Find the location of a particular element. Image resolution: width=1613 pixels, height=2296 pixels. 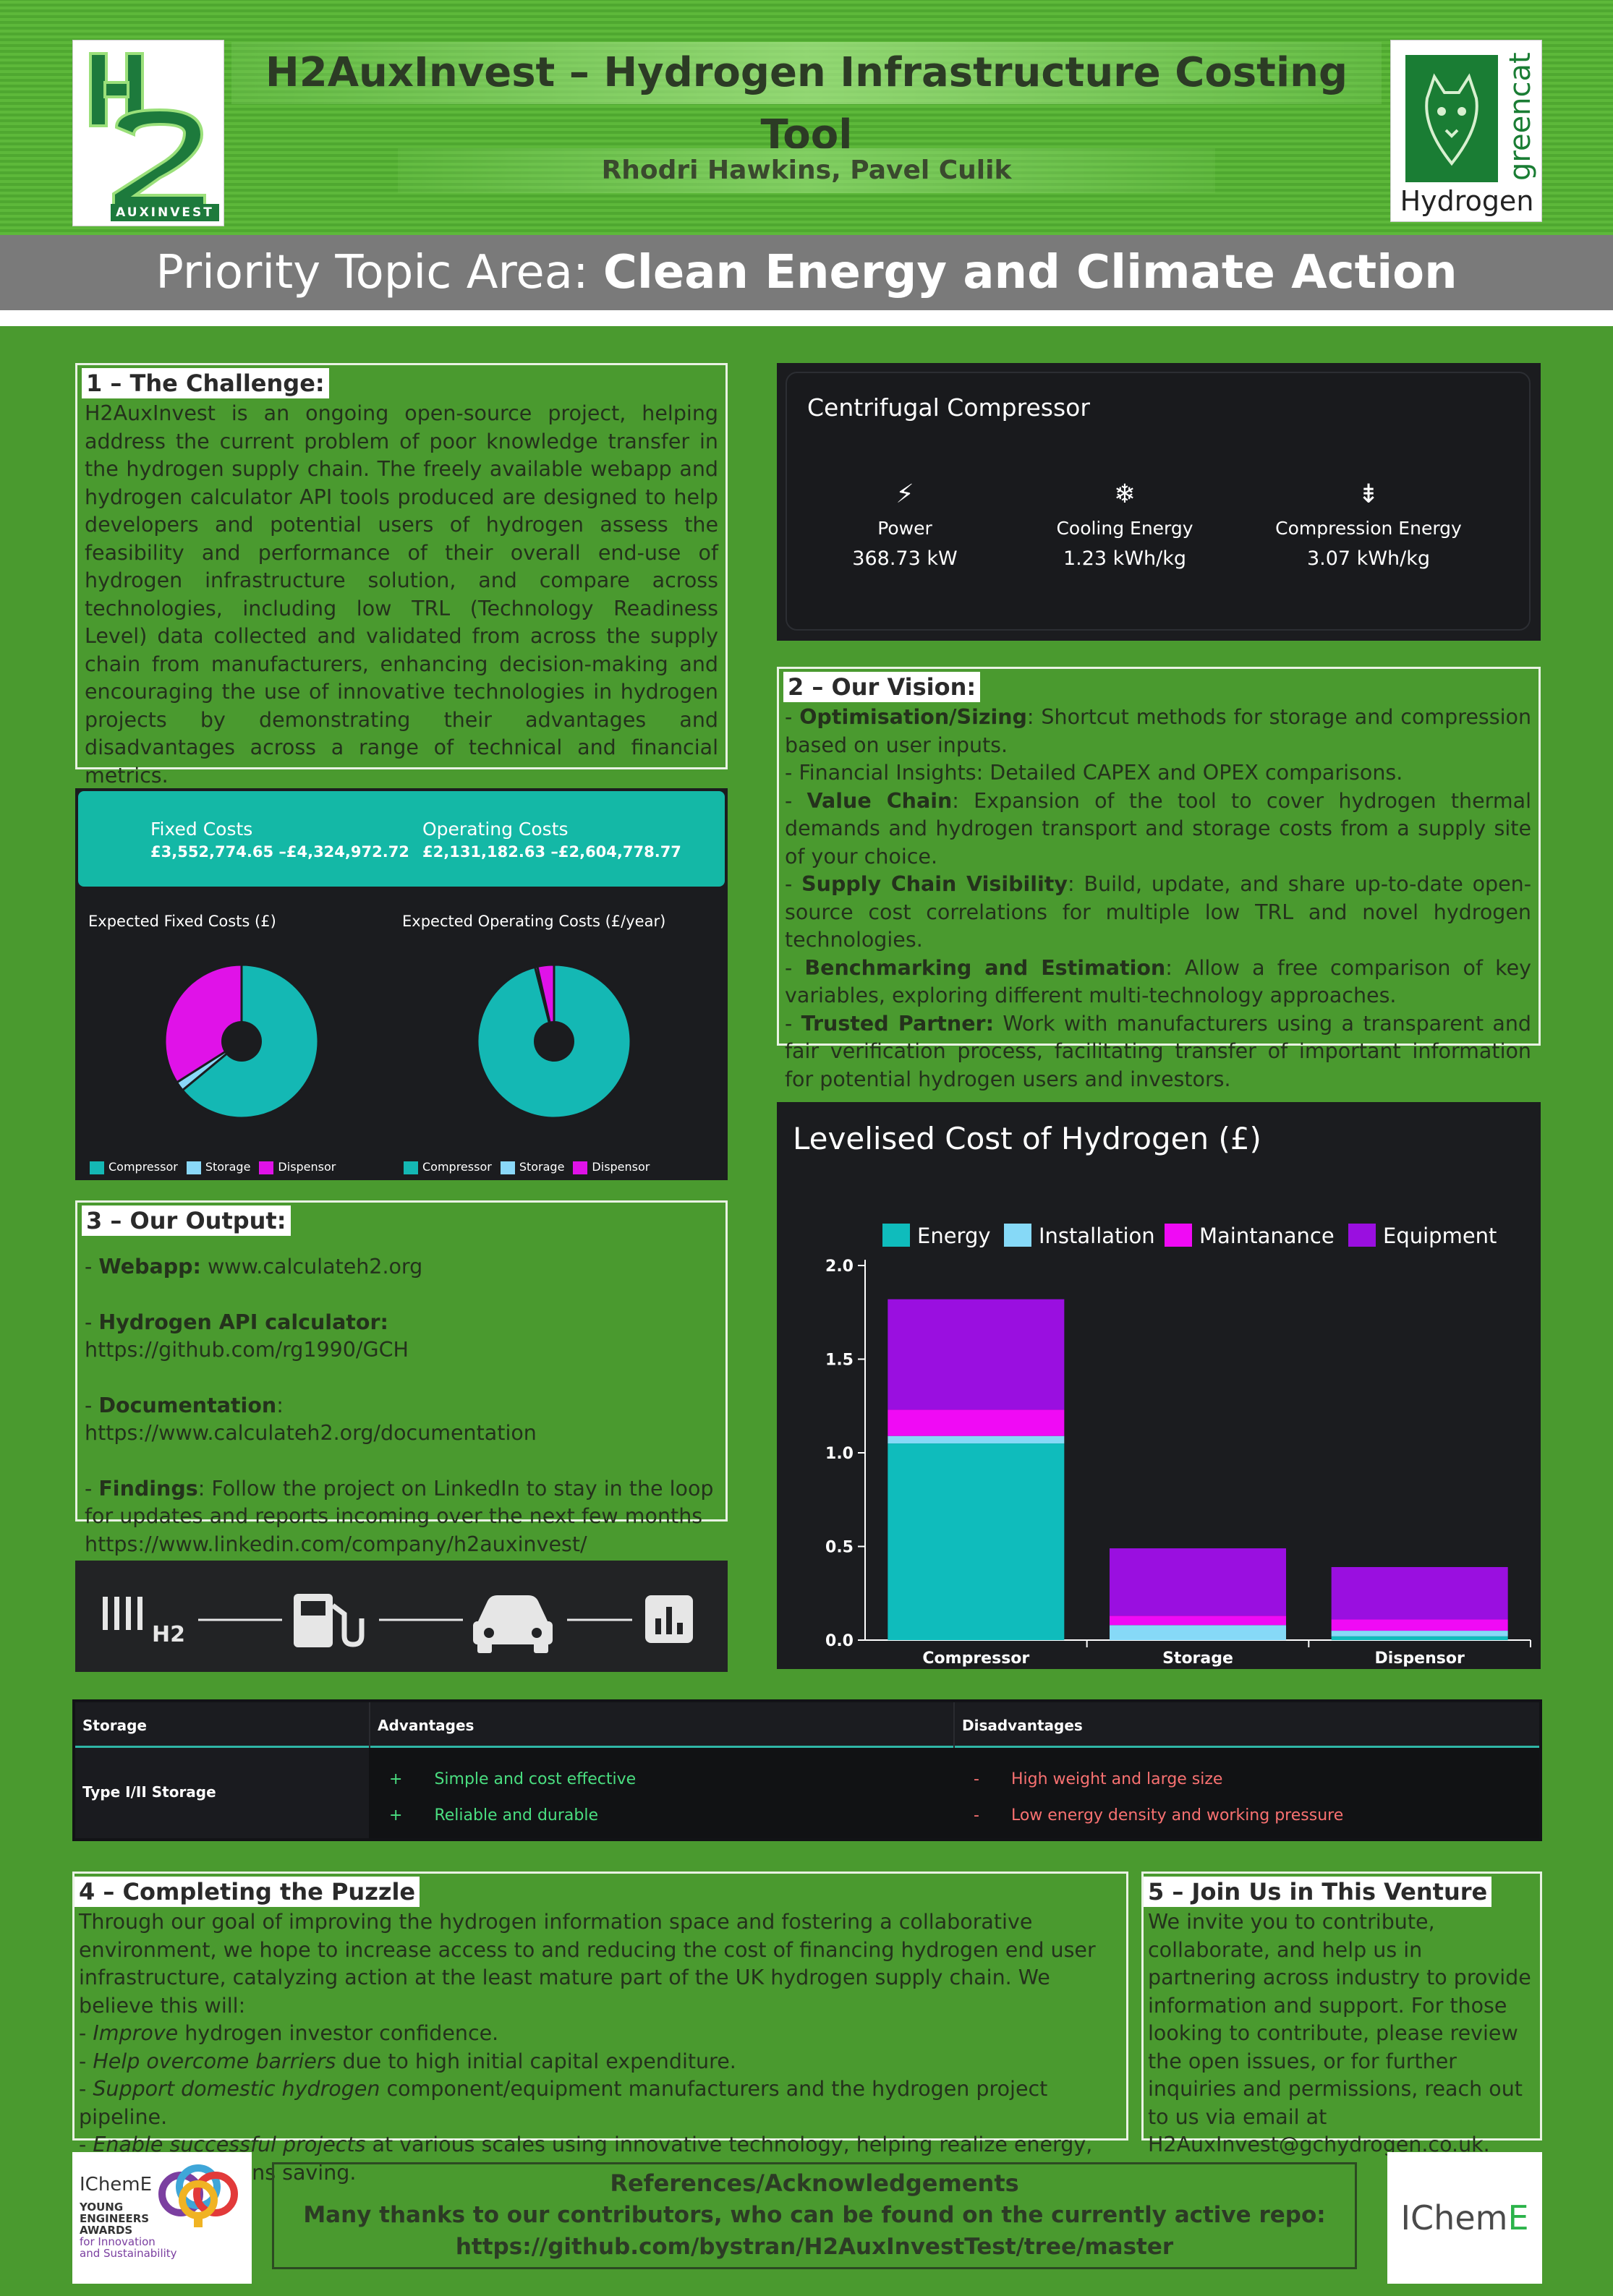

snowflake-icon: ❄ is located at coordinates (1124, 494).